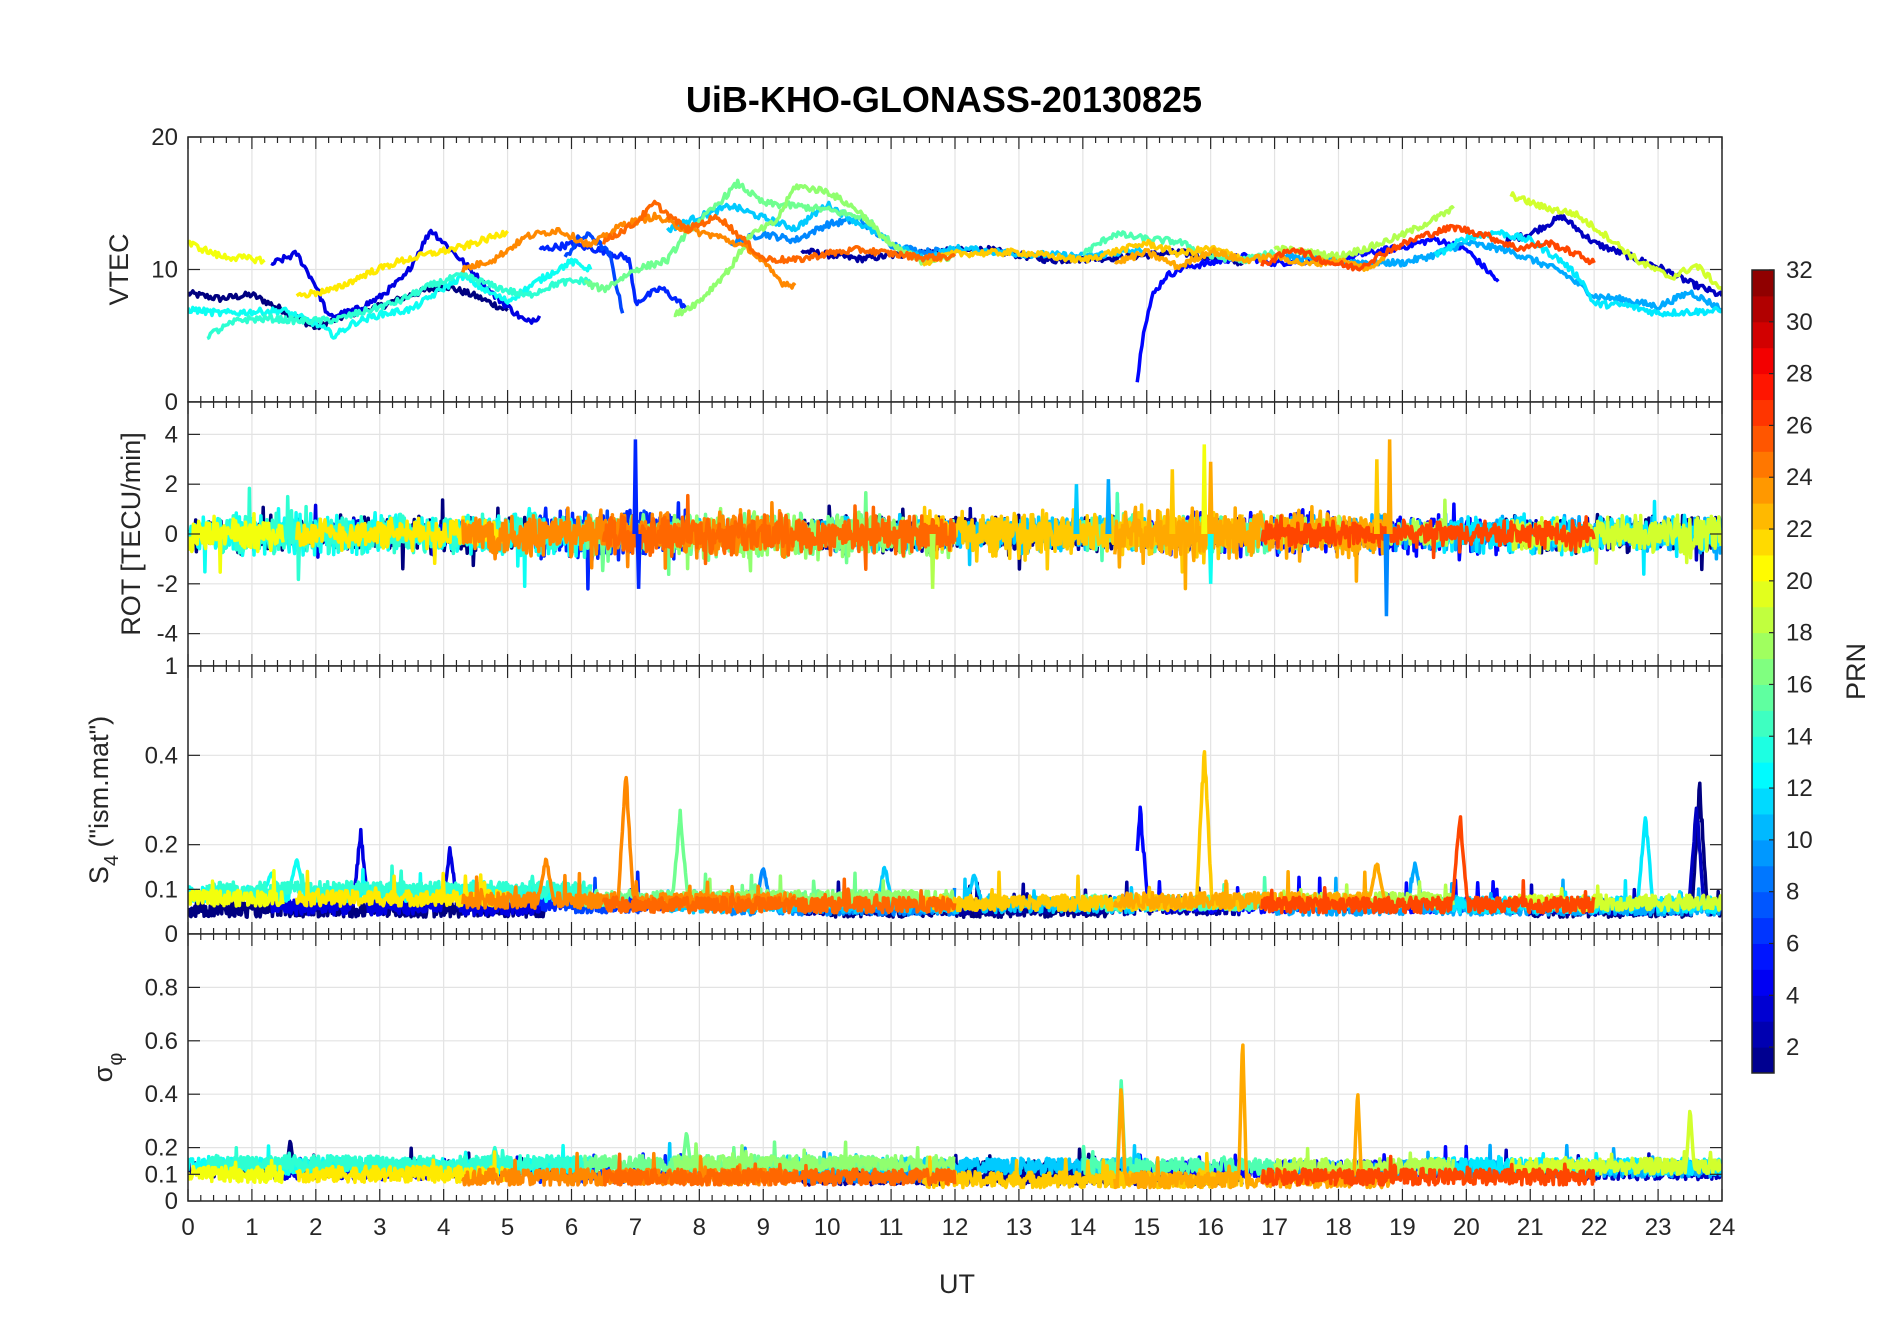 Image resolution: width=1902 pixels, height=1330 pixels. Describe the element at coordinates (507, 1227) in the screenshot. I see `x-tick-label: 5` at that location.